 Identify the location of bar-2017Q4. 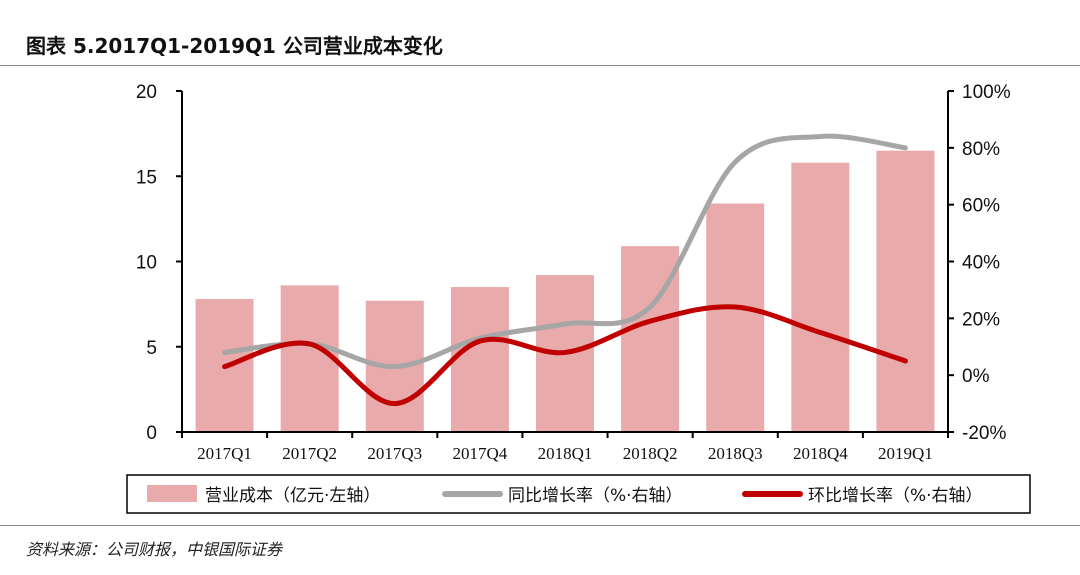
(479, 359).